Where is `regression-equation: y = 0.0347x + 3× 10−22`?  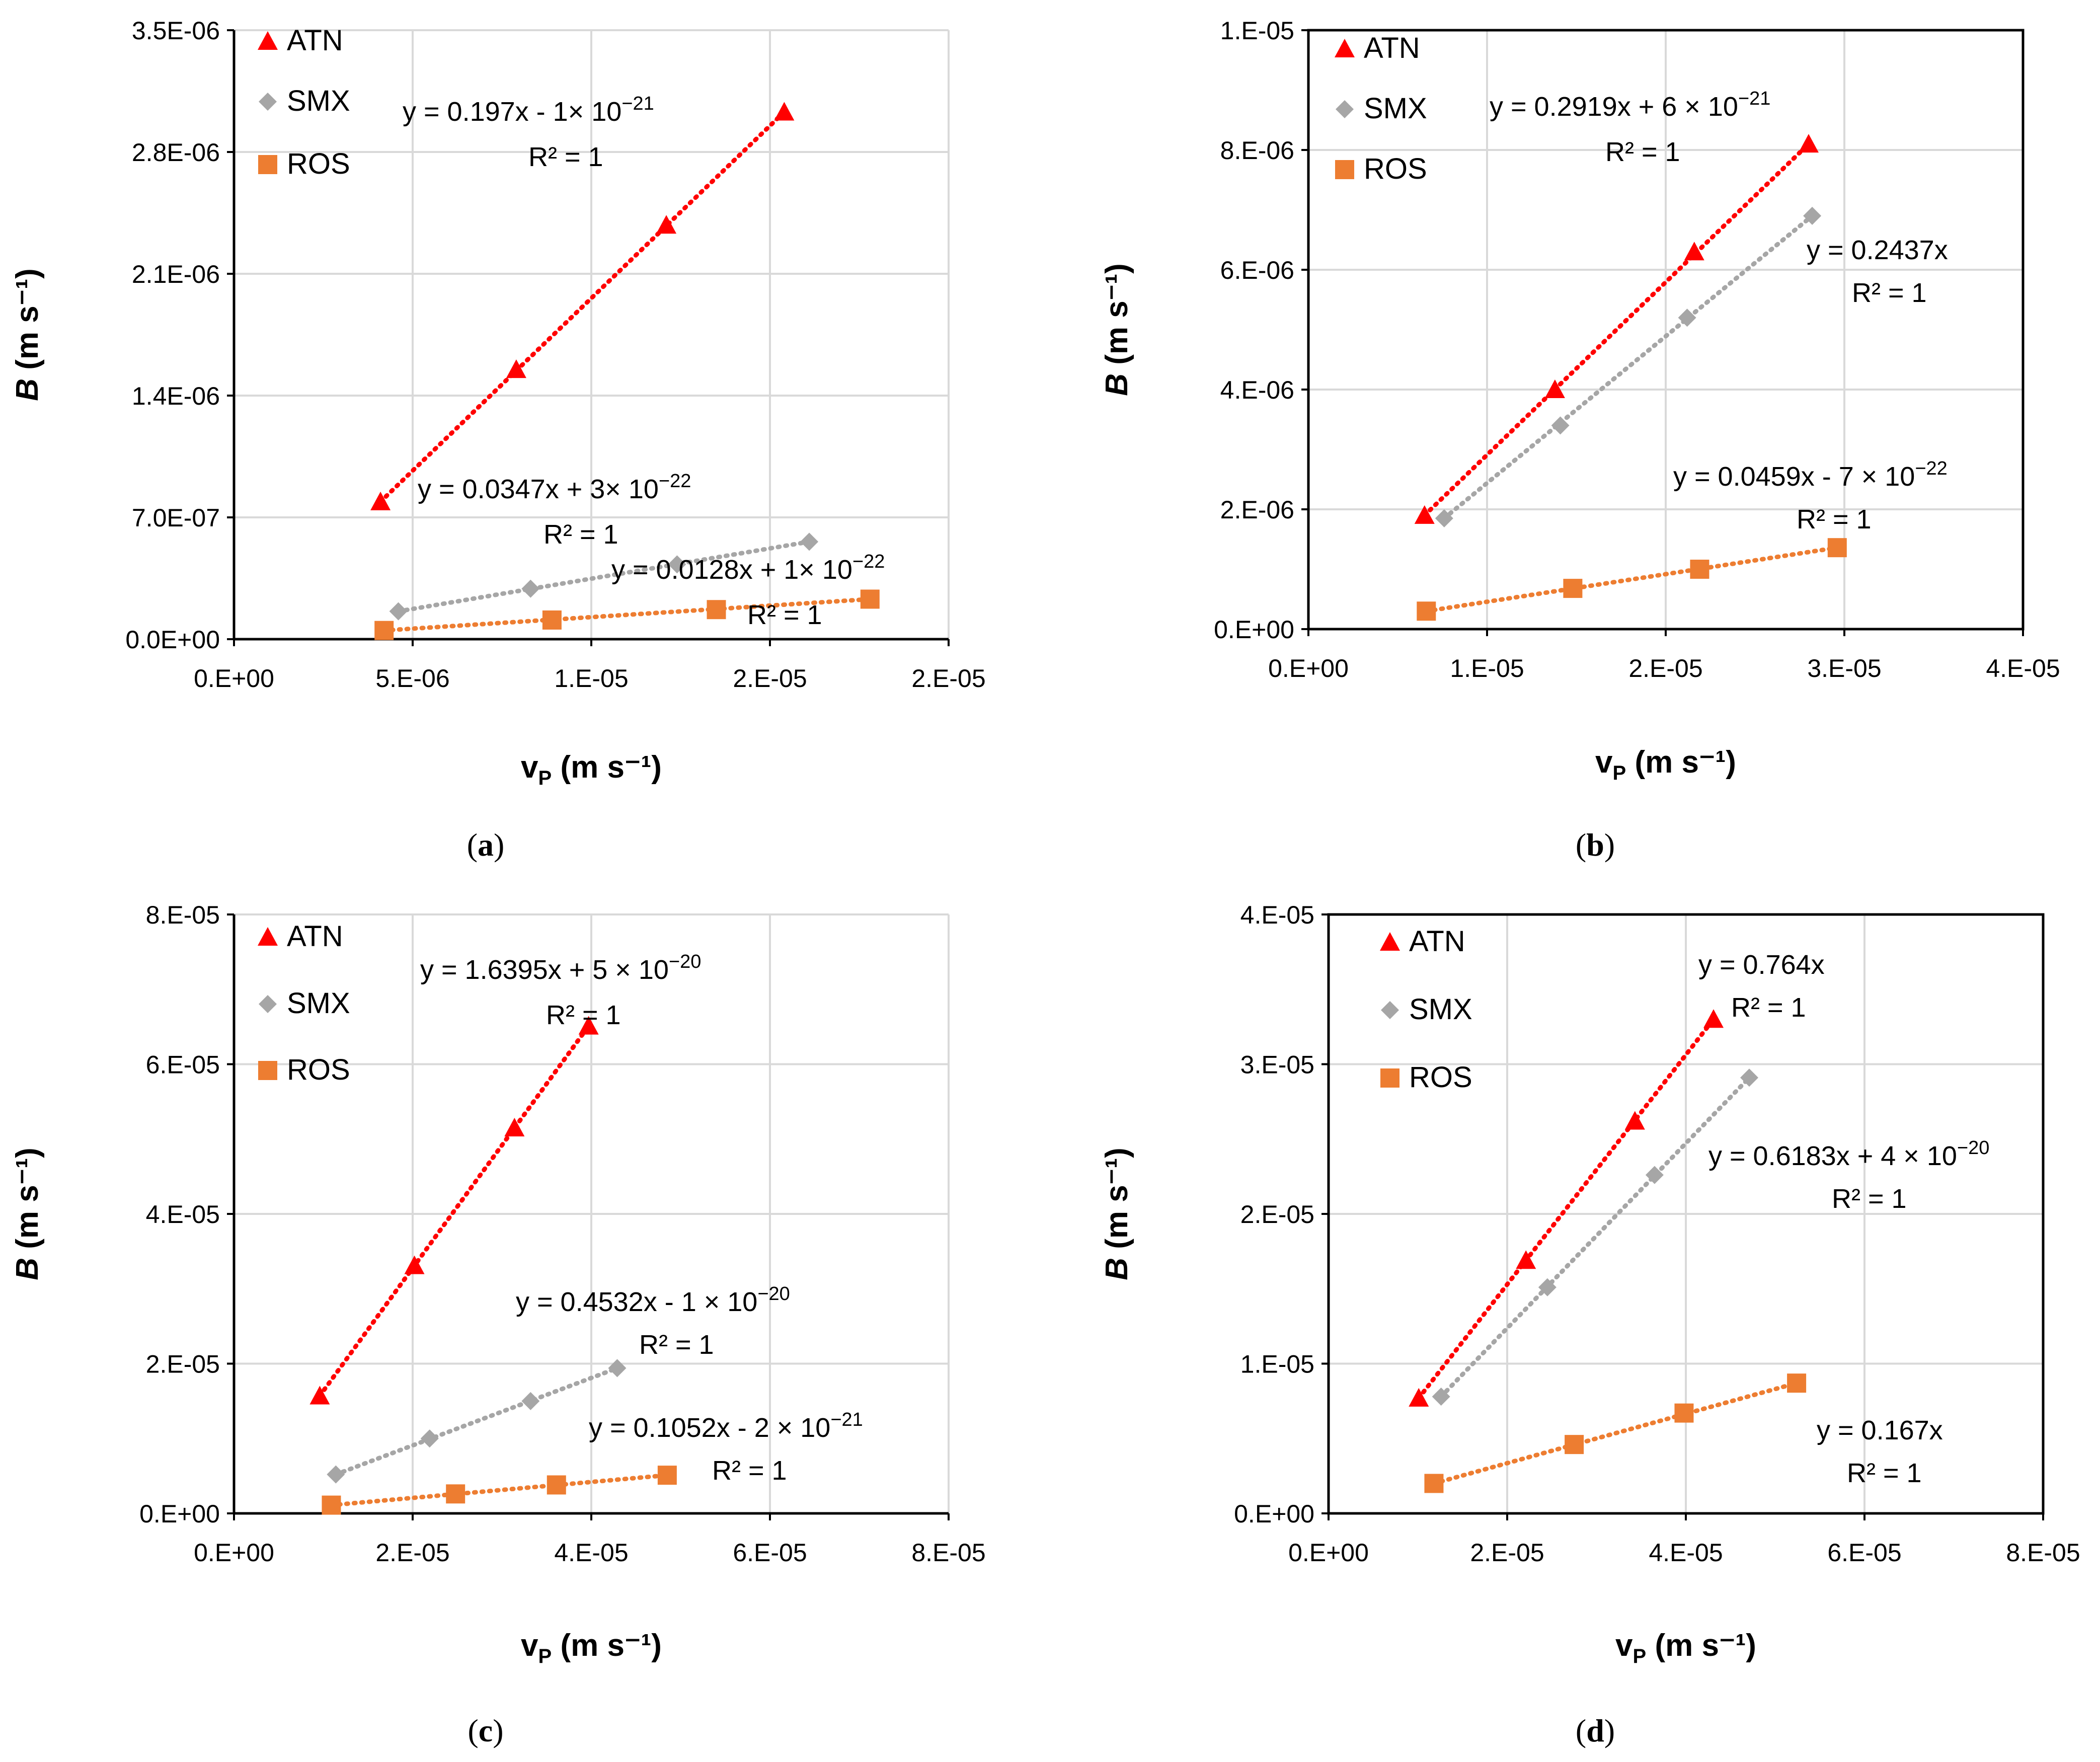
regression-equation: y = 0.0347x + 3× 10−22 is located at coordinates (554, 487).